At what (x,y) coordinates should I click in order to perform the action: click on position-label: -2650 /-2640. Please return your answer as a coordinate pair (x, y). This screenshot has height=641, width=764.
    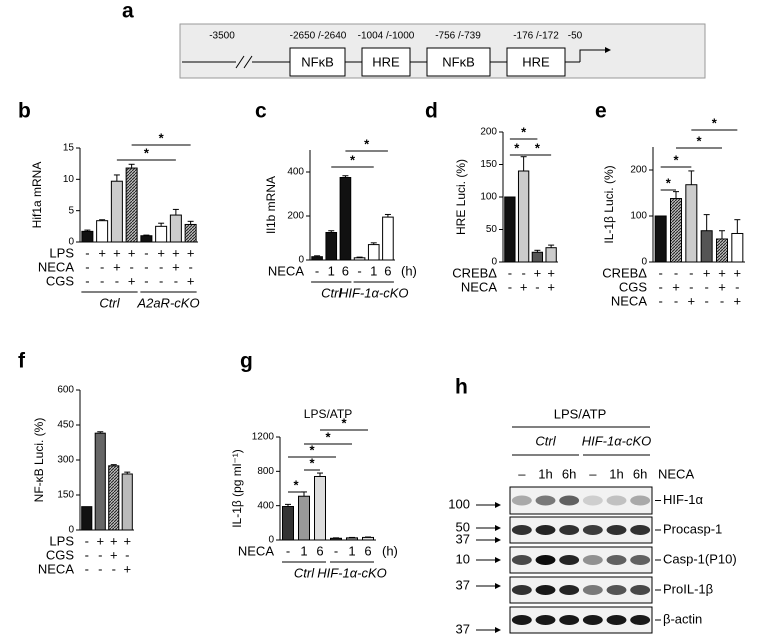
    Looking at the image, I should click on (318, 36).